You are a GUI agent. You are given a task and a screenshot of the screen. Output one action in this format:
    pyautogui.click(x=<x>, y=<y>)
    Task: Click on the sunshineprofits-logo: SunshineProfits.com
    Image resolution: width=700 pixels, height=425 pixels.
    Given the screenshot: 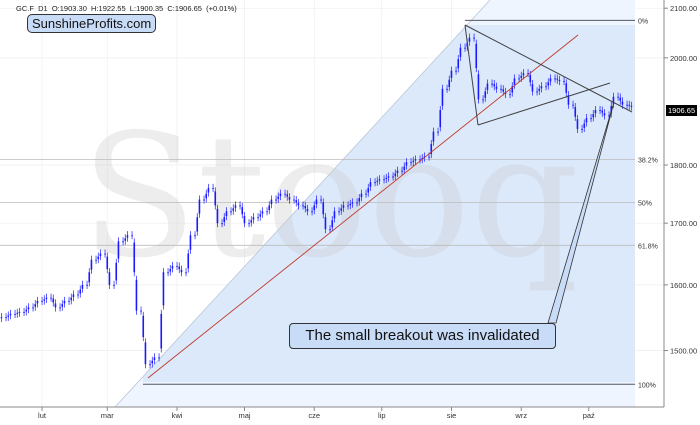 What is the action you would take?
    pyautogui.click(x=92, y=23)
    